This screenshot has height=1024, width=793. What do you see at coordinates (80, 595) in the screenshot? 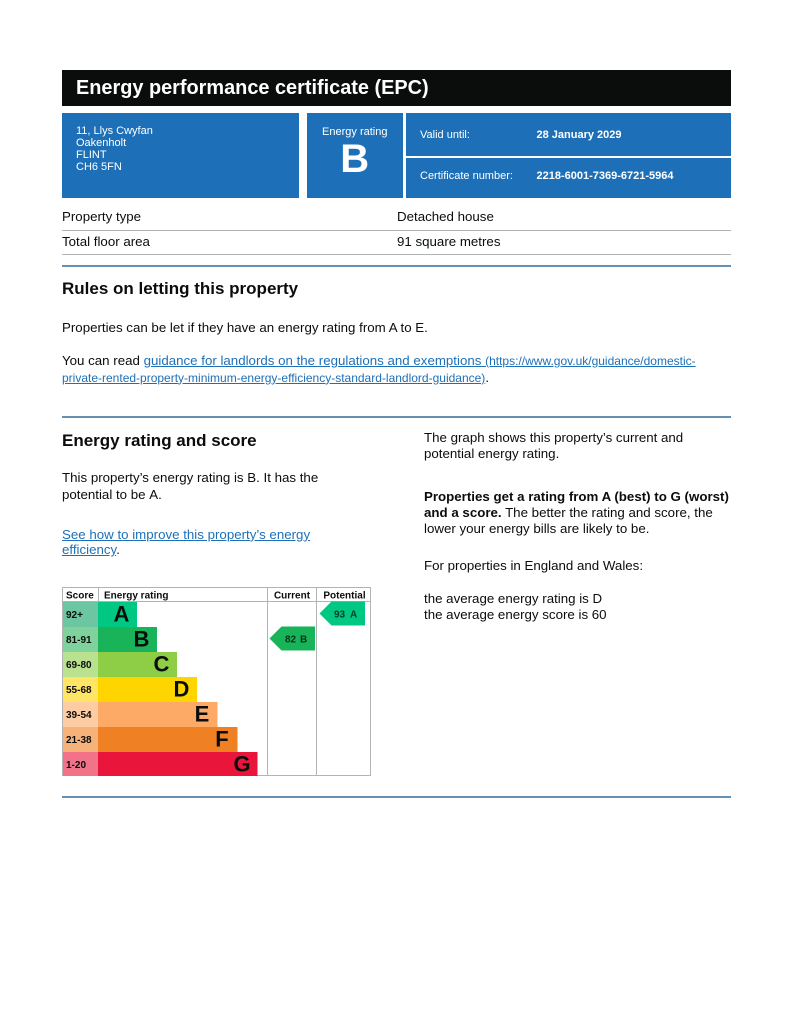
I see `svg-text: Score` at bounding box center [80, 595].